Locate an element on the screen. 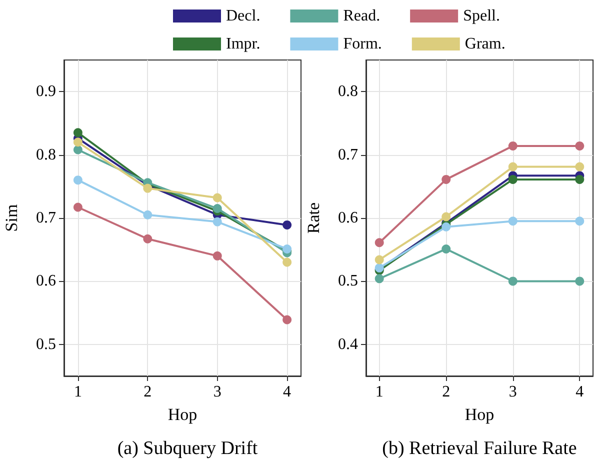 This screenshot has height=467, width=594. legend-label: Decl. is located at coordinates (243, 16).